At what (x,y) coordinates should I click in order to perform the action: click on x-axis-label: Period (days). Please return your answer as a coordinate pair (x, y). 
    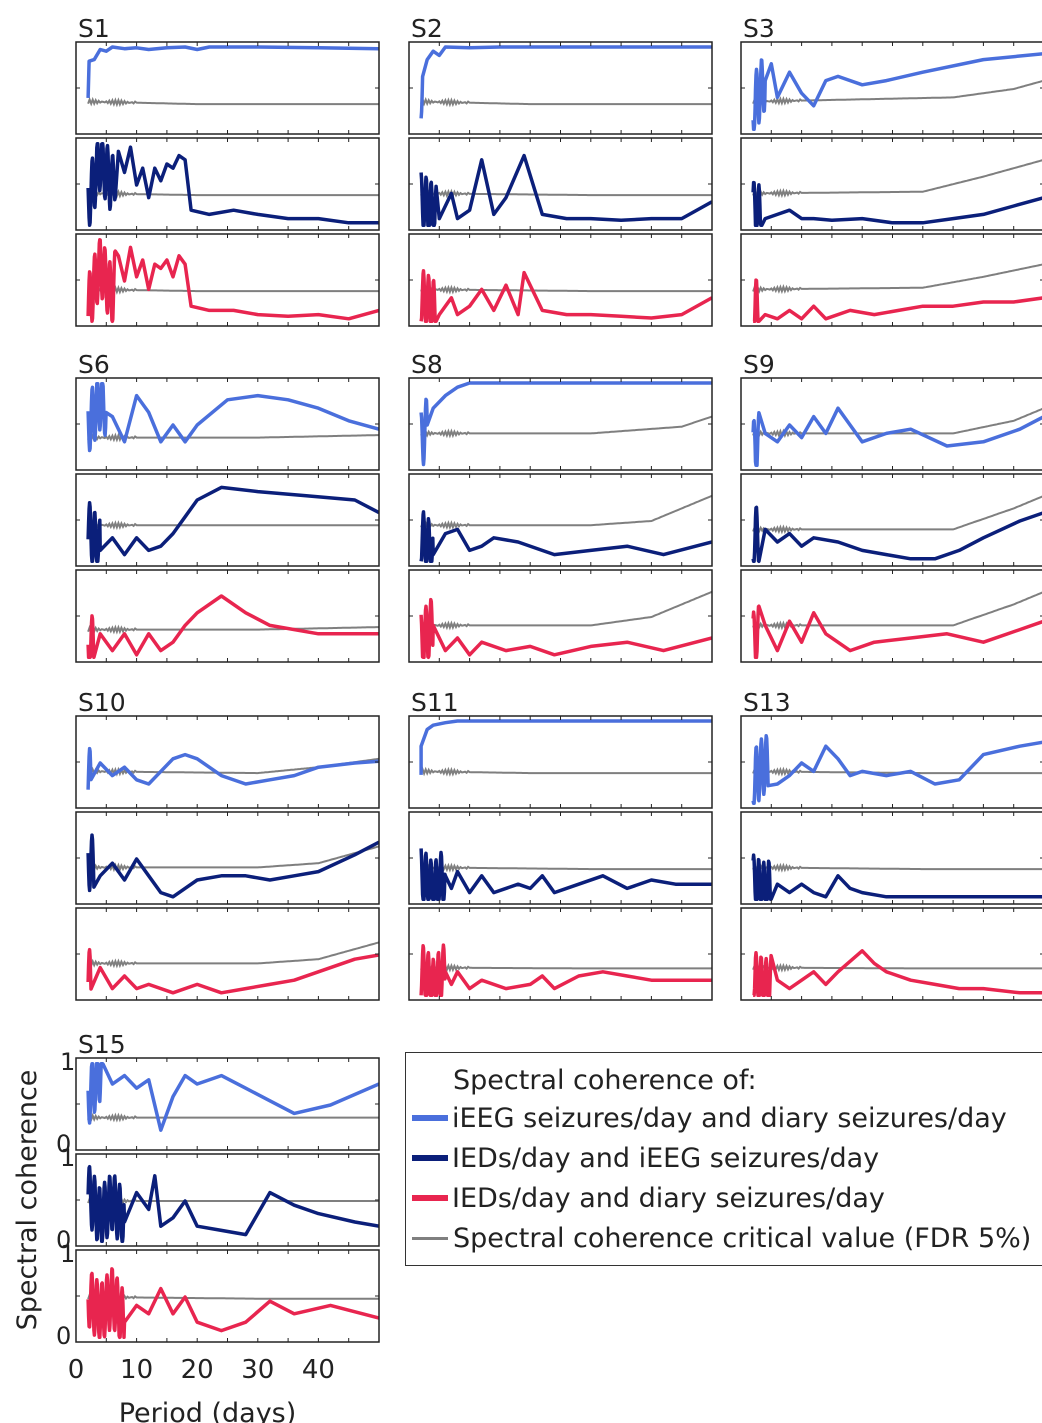
    Looking at the image, I should click on (208, 1410).